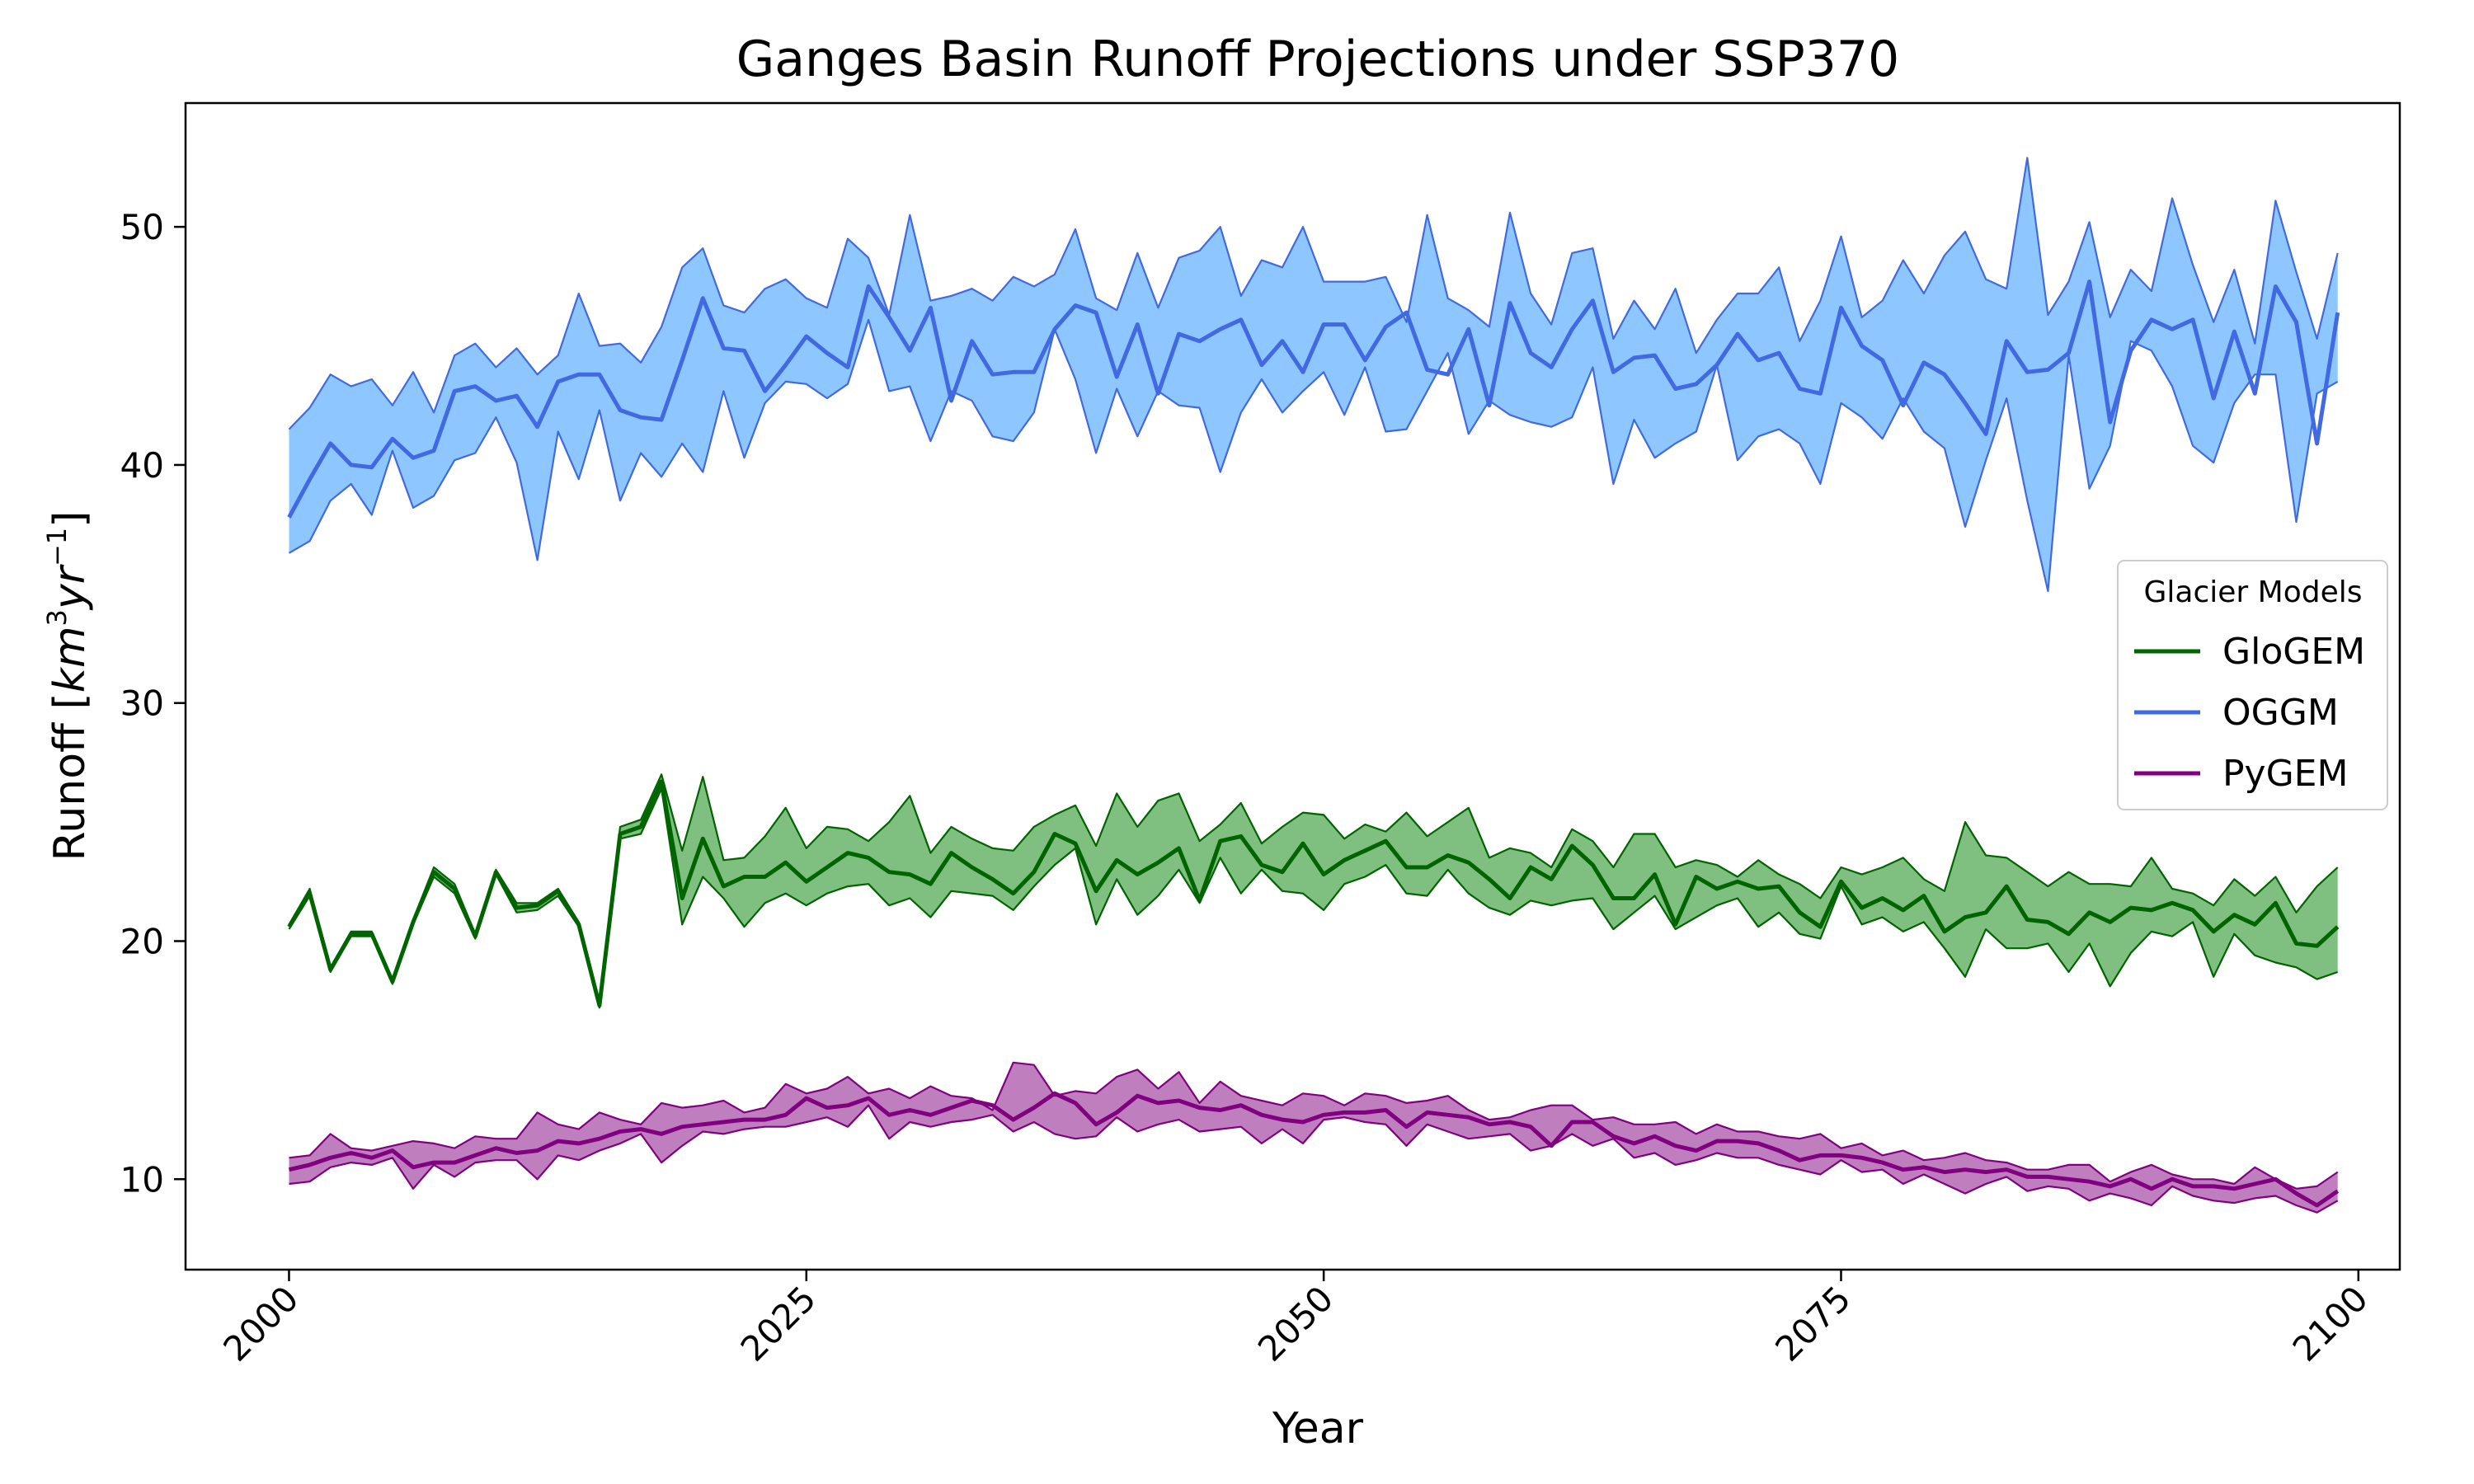 The image size is (2474, 1484). I want to click on y-axis-label: Runoff [km3yr−1], so click(68, 686).